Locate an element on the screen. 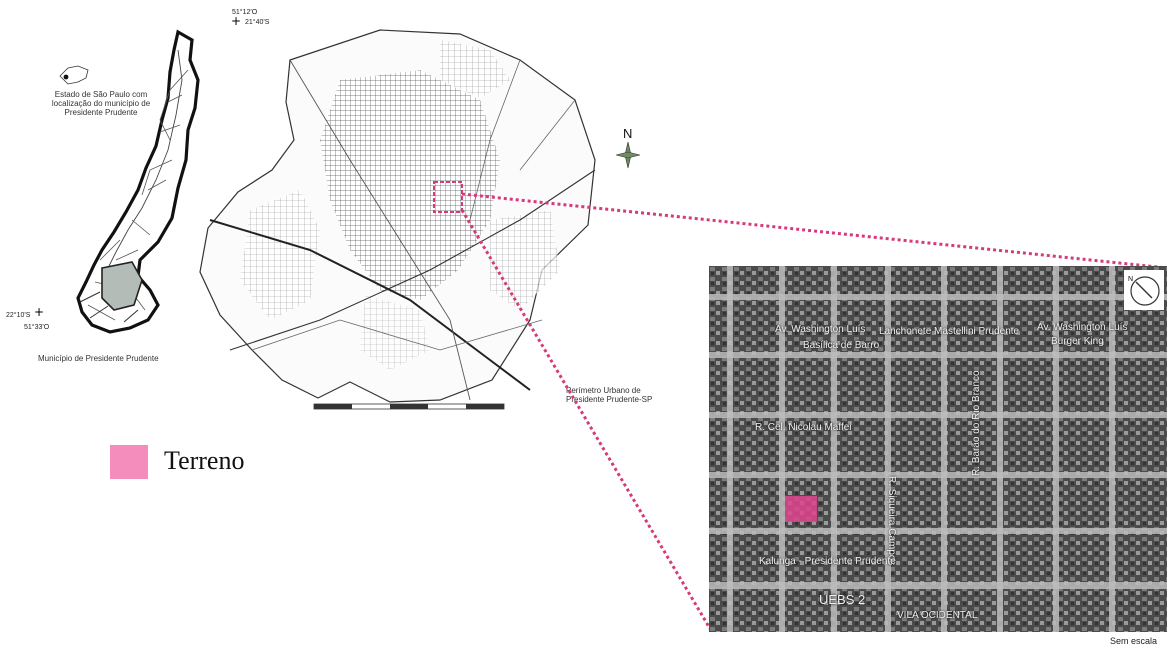 The width and height of the screenshot is (1167, 648). coord-left-lon: 51°33'O is located at coordinates (37, 327).